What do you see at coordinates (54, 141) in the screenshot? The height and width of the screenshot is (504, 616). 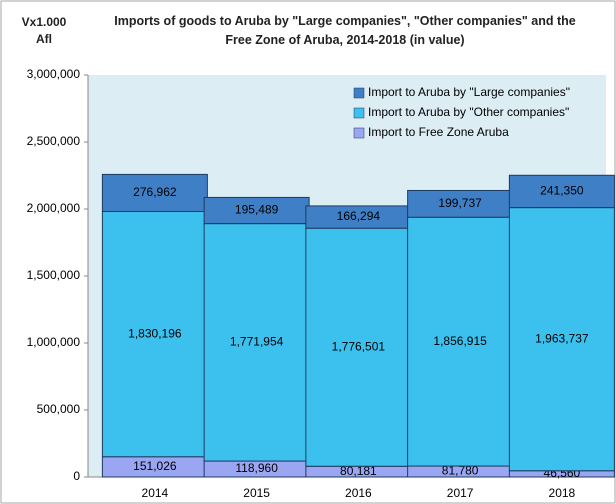 I see `y-tick-label: 2,500,000` at bounding box center [54, 141].